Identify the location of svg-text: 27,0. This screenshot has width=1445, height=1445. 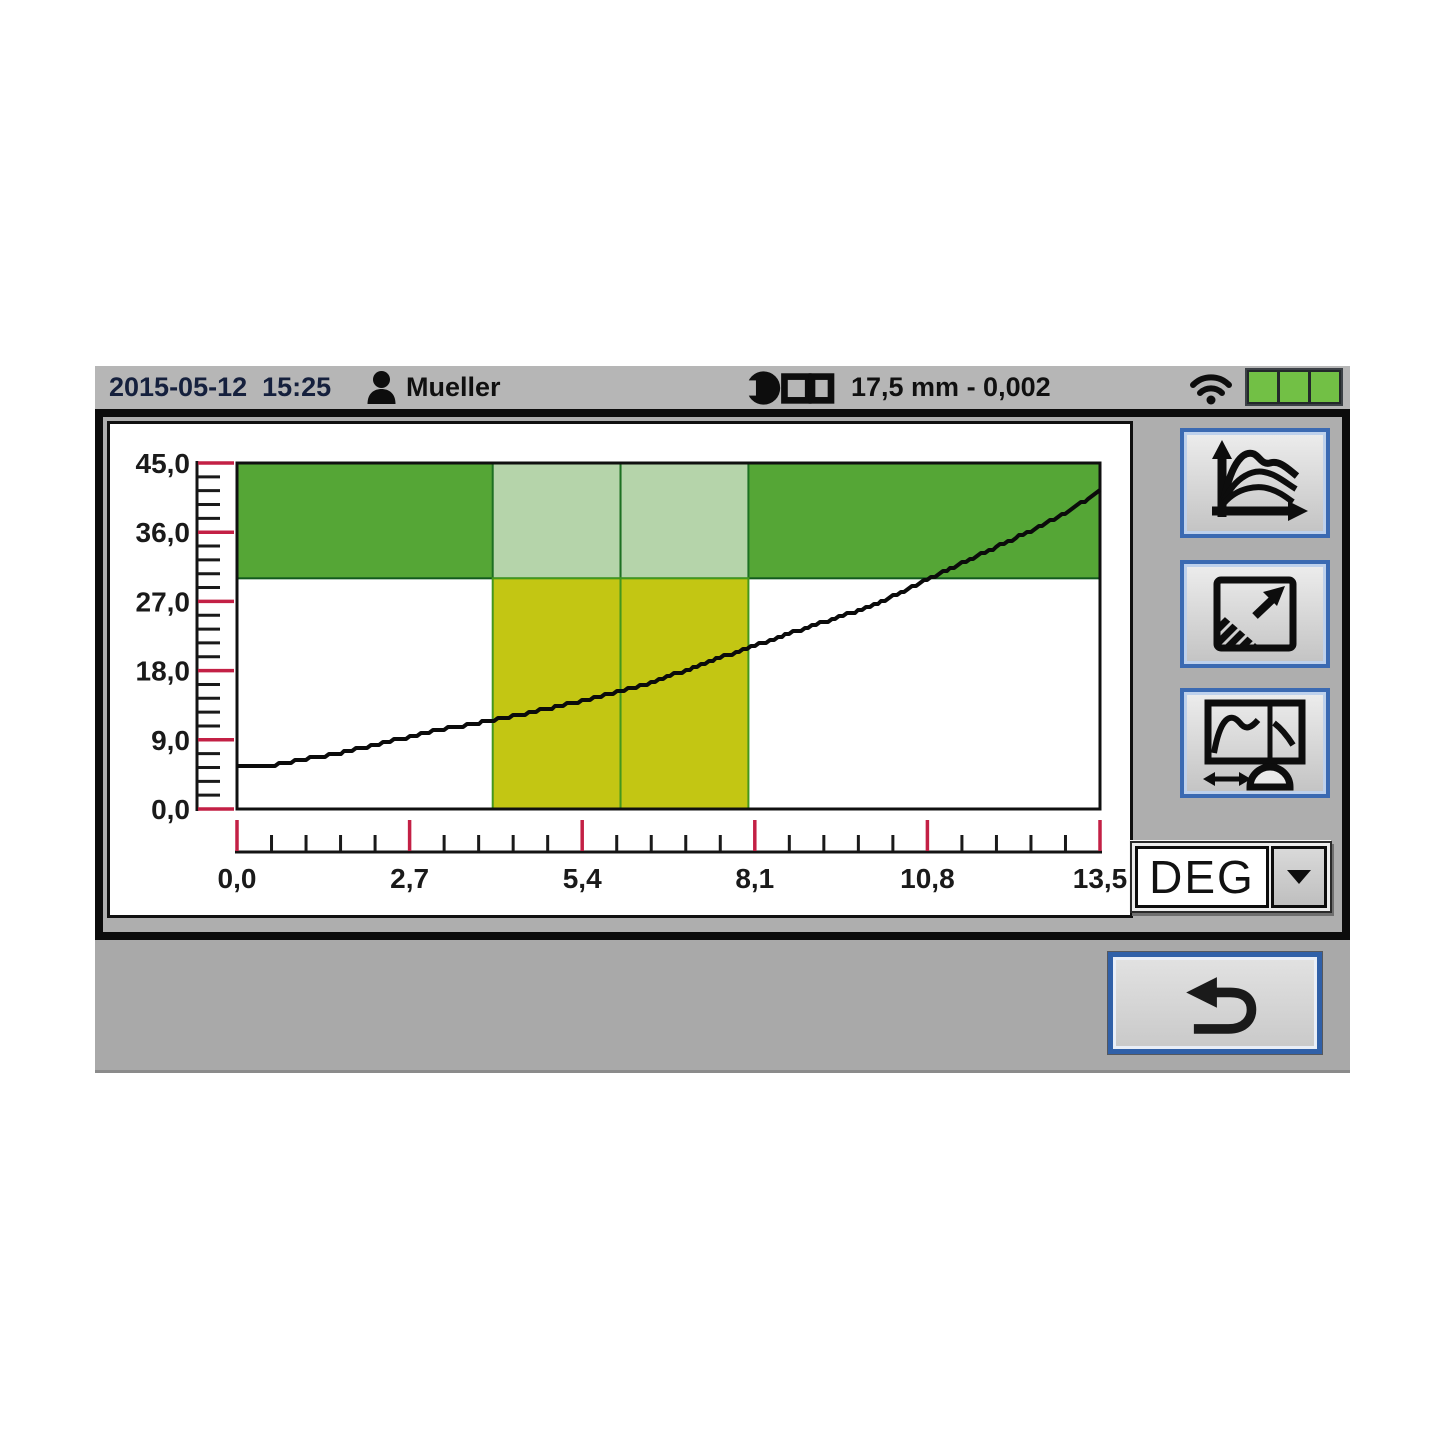
(163, 601).